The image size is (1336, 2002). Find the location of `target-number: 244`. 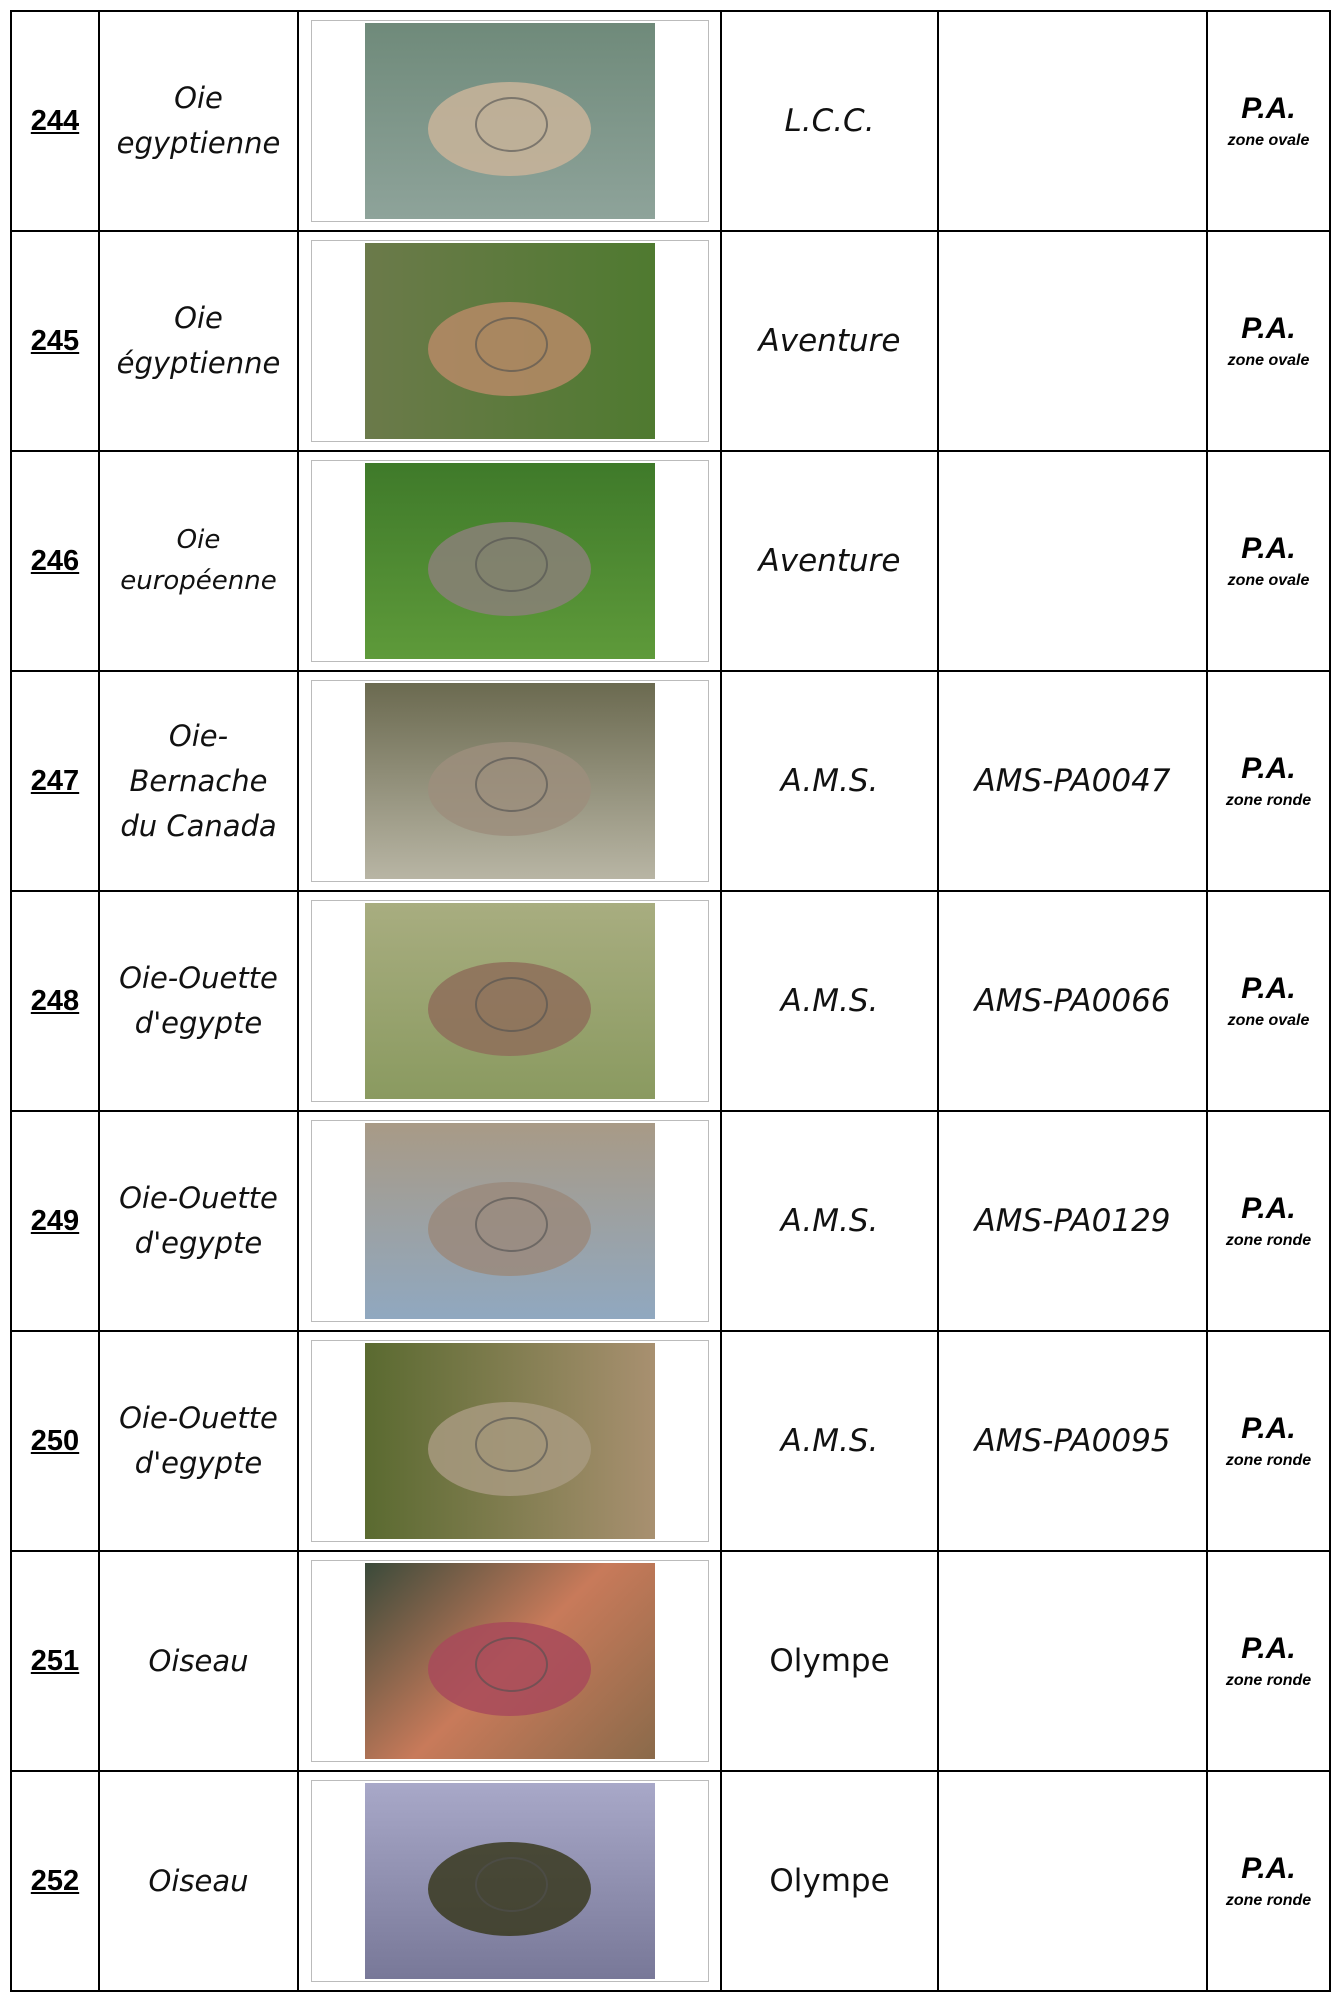

target-number: 244 is located at coordinates (55, 120).